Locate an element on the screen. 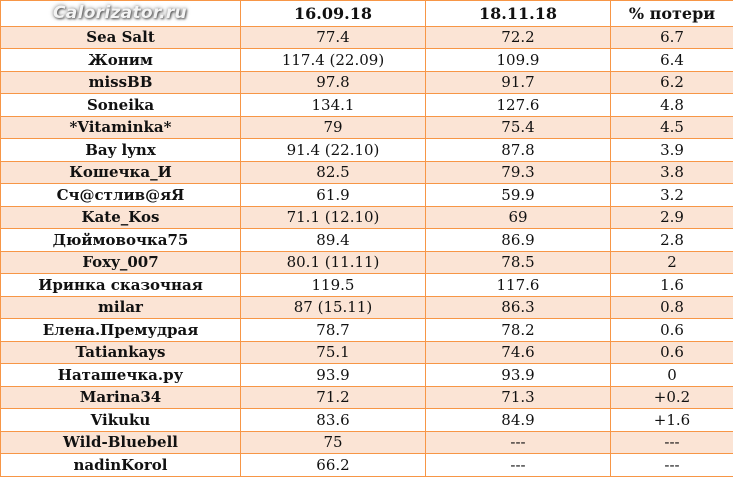 The image size is (733, 487). header-name is located at coordinates (120, 13).